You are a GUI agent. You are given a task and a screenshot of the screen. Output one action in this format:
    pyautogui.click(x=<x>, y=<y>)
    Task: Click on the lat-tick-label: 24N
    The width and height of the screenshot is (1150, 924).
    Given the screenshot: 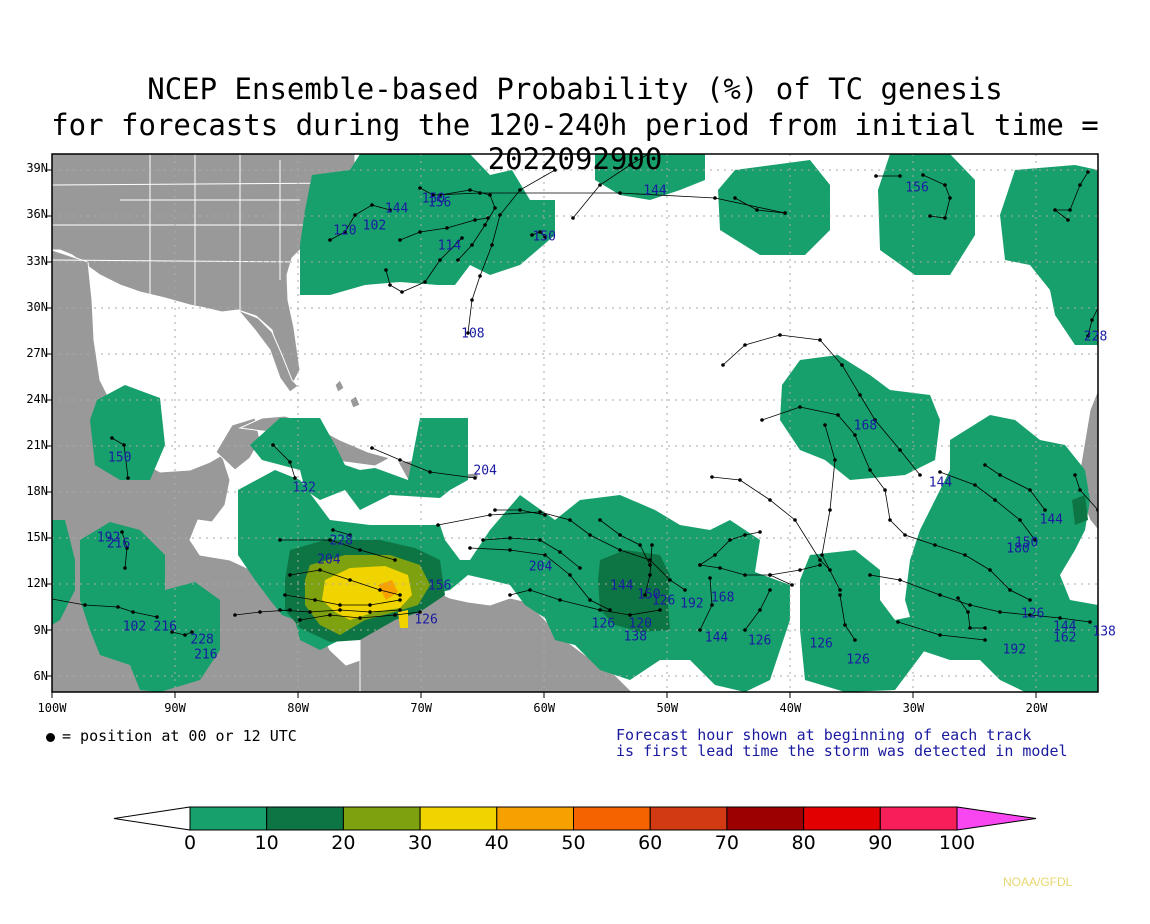 What is the action you would take?
    pyautogui.click(x=37, y=398)
    